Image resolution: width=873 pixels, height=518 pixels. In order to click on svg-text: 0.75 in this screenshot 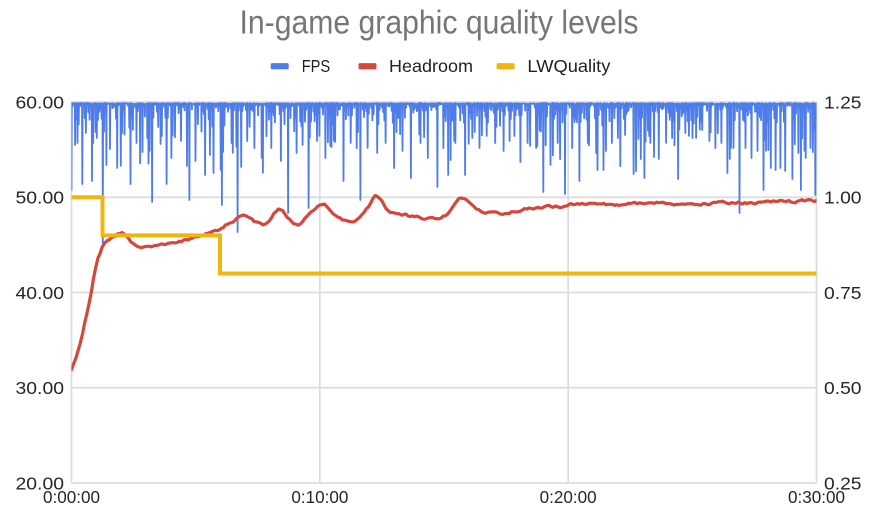, I will do `click(843, 293)`.